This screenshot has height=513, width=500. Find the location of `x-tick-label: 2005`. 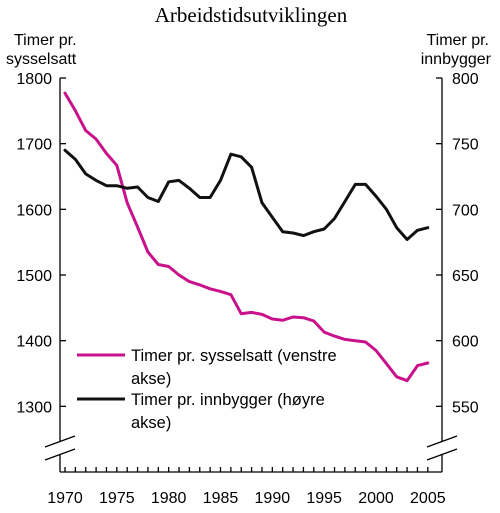

x-tick-label: 2005 is located at coordinates (428, 498).